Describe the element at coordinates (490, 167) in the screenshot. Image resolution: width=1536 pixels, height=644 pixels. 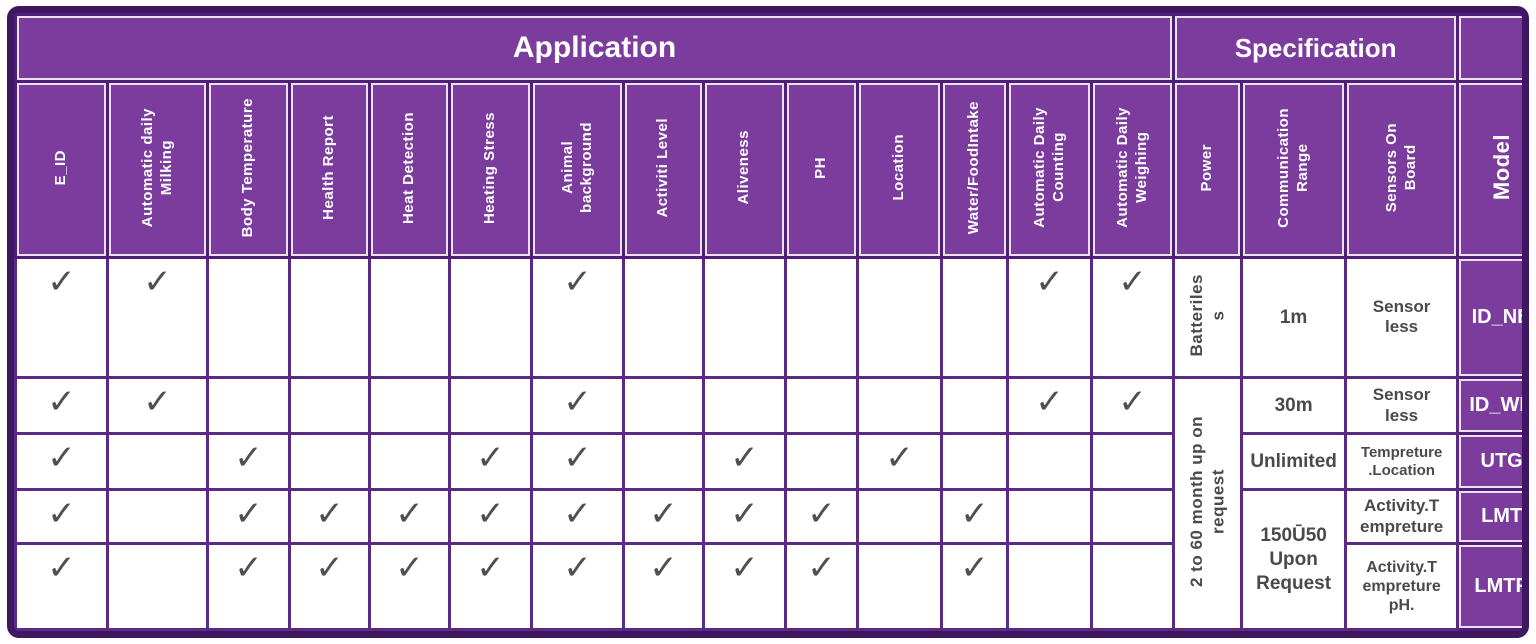
I see `col-header-label: Heating Stress` at that location.